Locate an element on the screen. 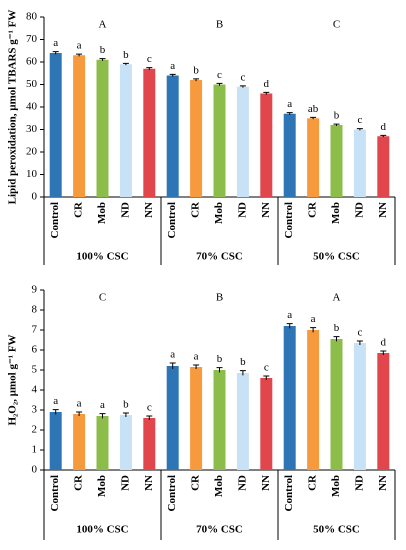 The width and height of the screenshot is (406, 550). y-tick-label: 80 is located at coordinates (32, 17).